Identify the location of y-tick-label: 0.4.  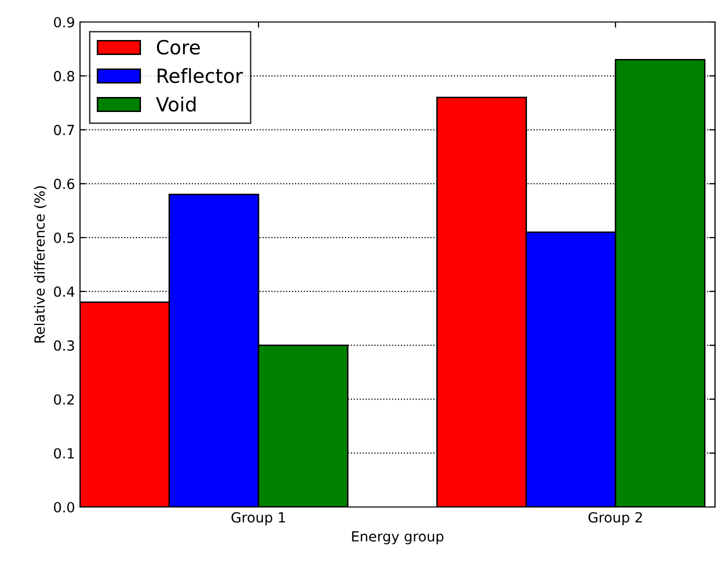
(64, 291).